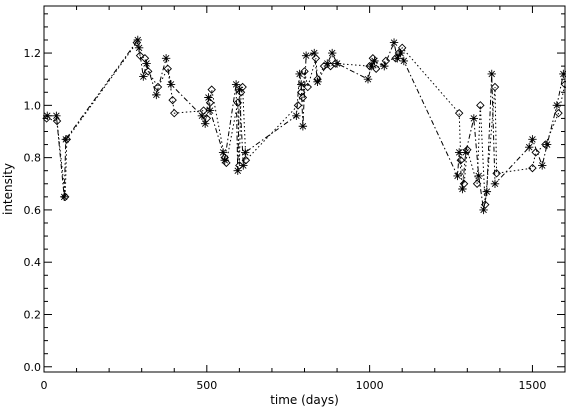 The image size is (566, 408). What do you see at coordinates (304, 400) in the screenshot?
I see `x-axis-label: time (days)` at bounding box center [304, 400].